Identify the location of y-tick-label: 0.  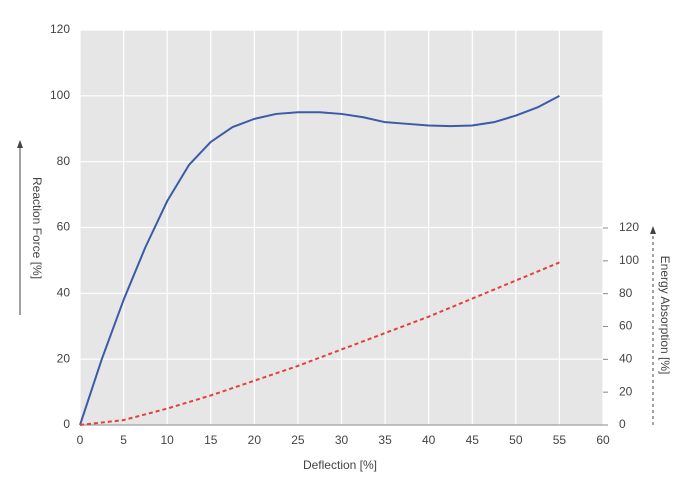
(66, 424).